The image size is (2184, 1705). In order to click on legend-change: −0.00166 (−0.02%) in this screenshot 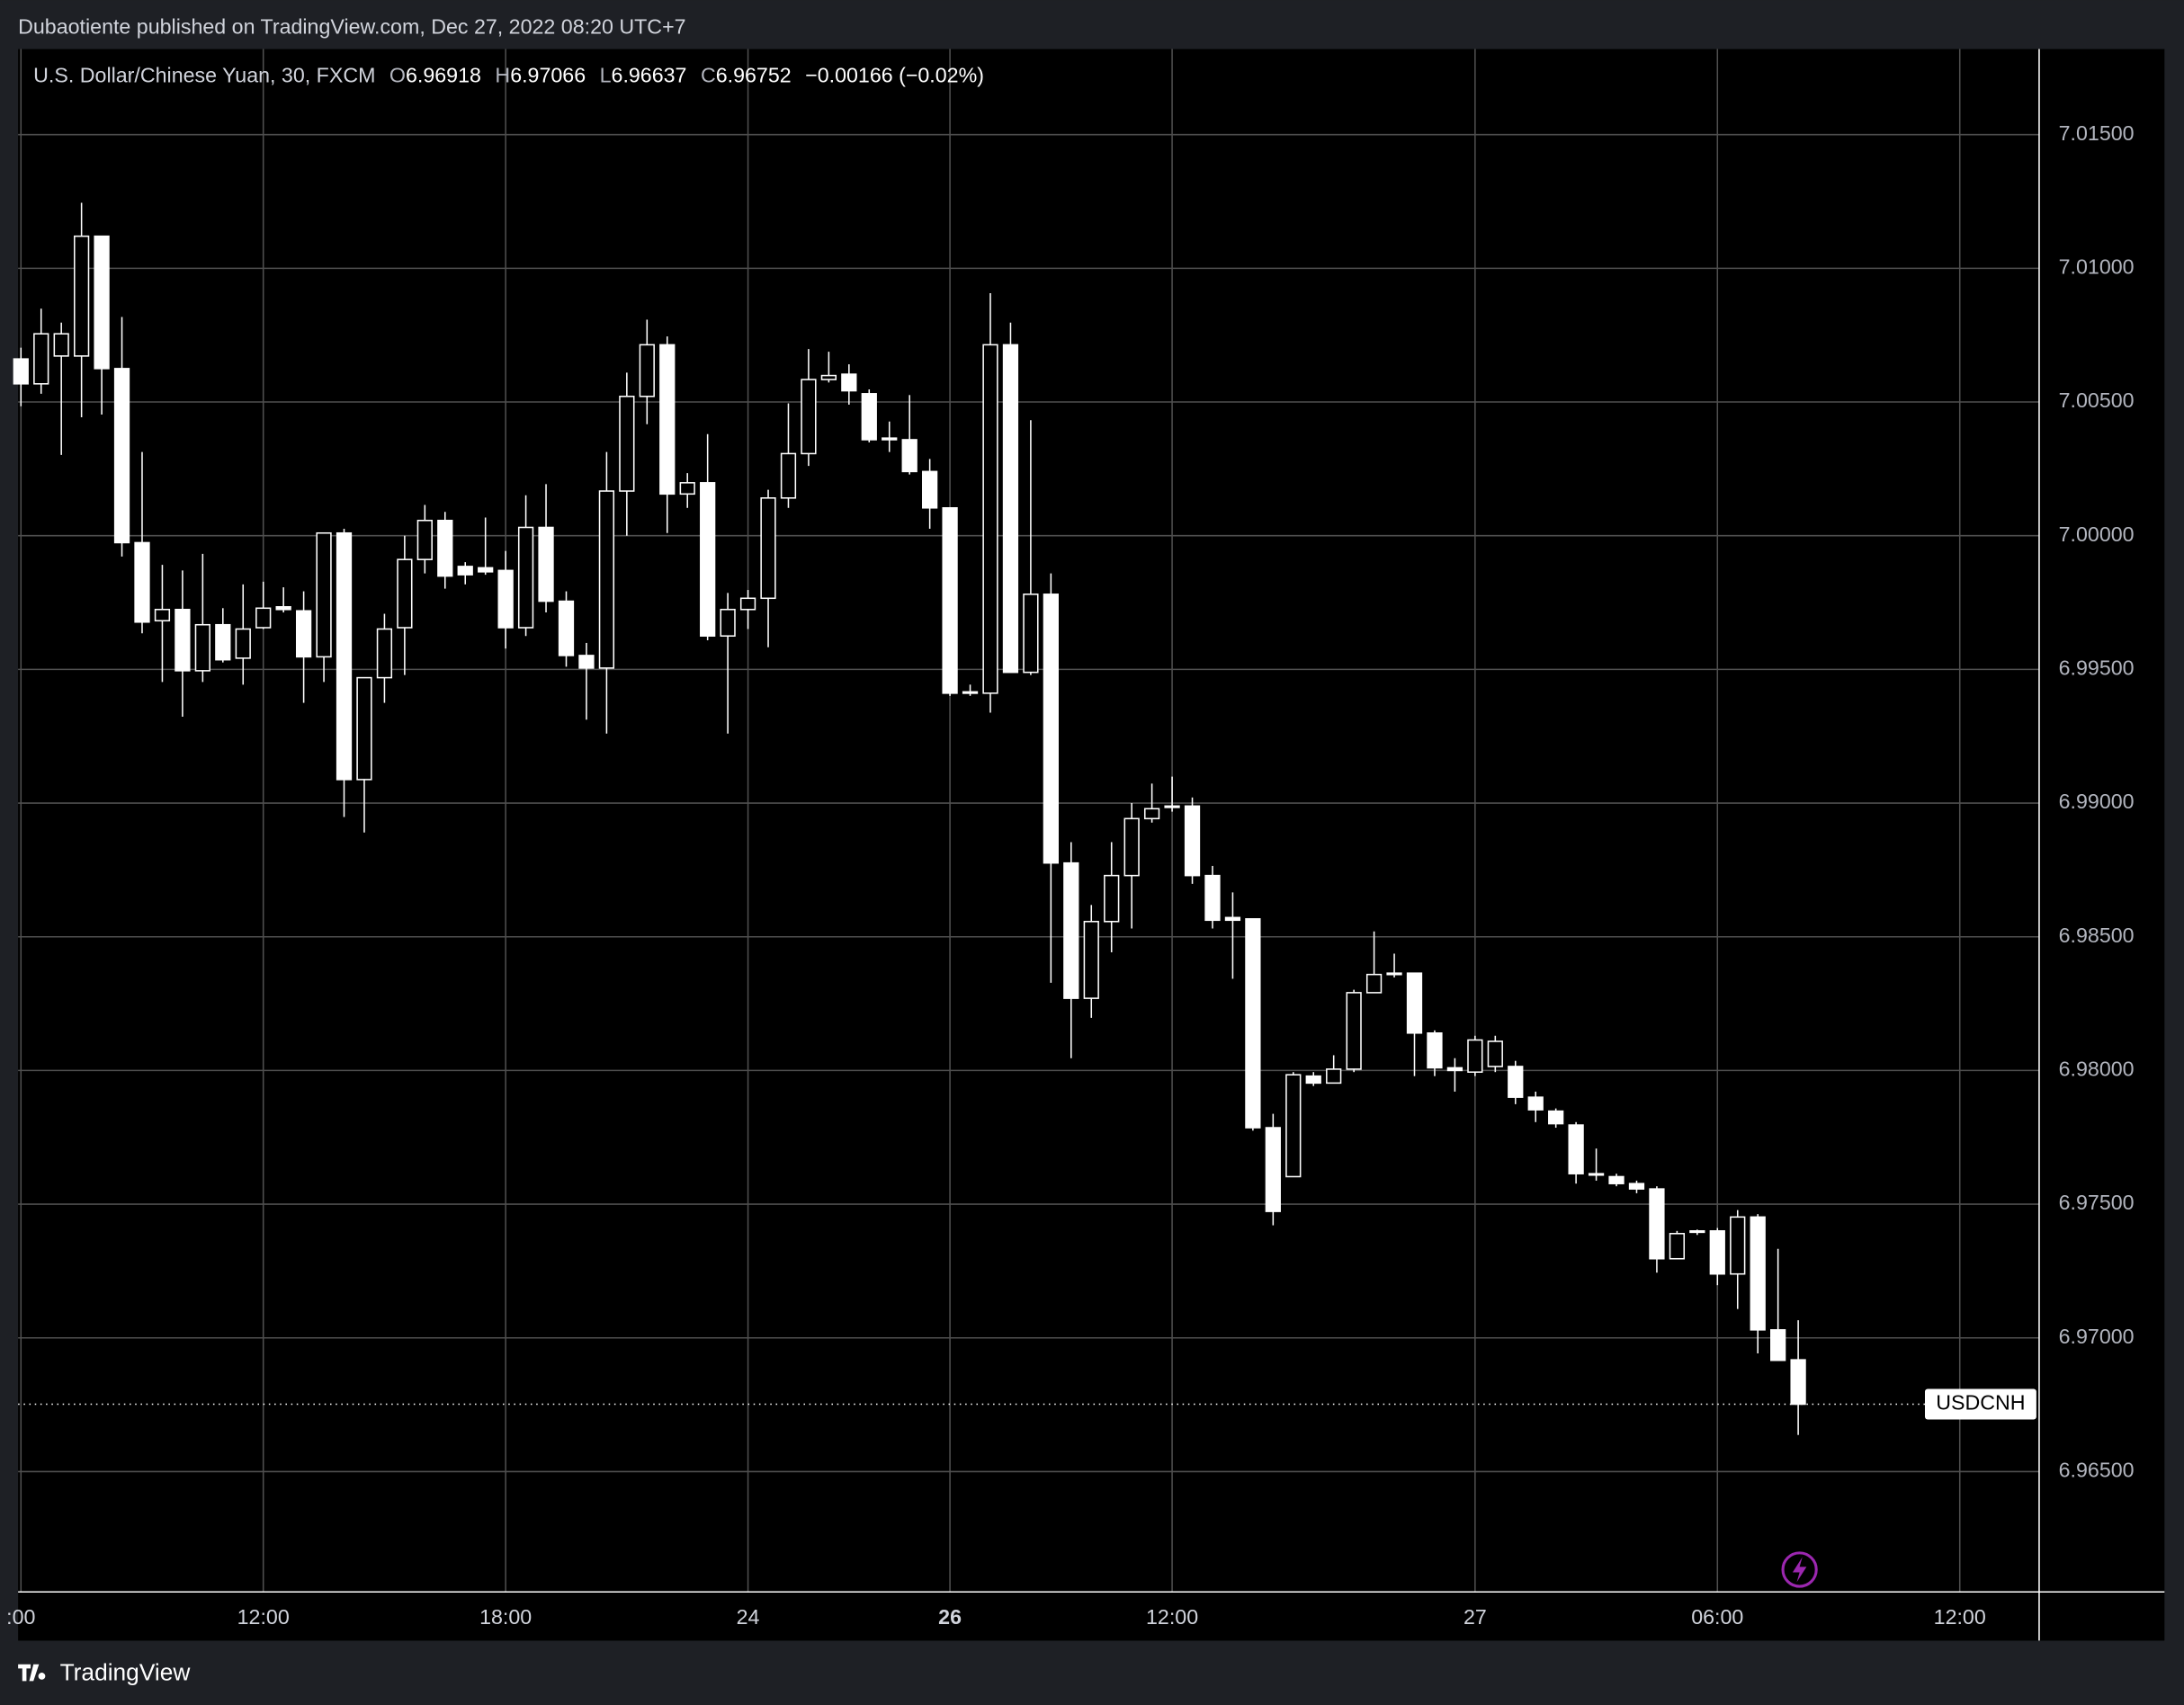, I will do `click(895, 75)`.